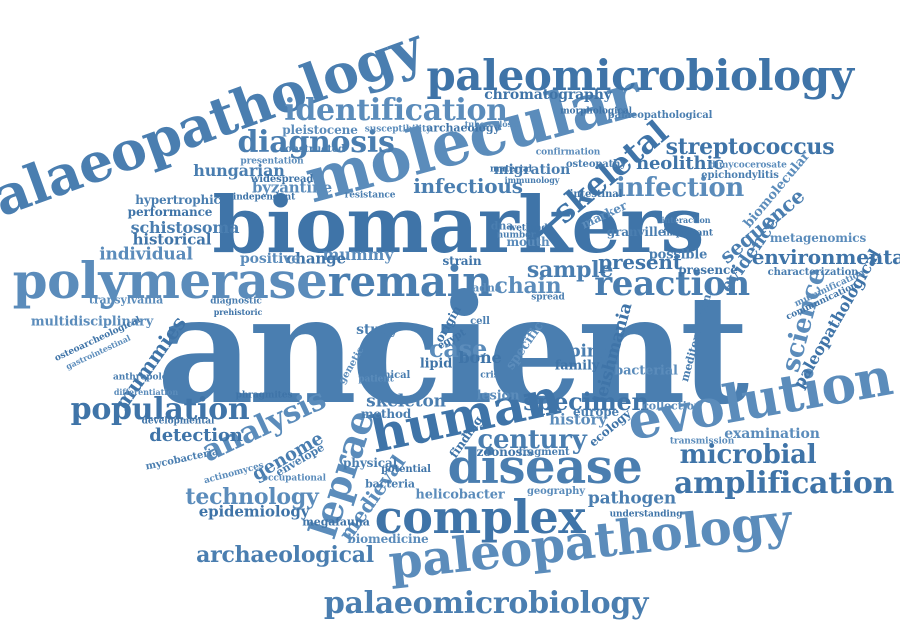 This screenshot has height=626, width=900. I want to click on word-dna: dna, so click(502, 226).